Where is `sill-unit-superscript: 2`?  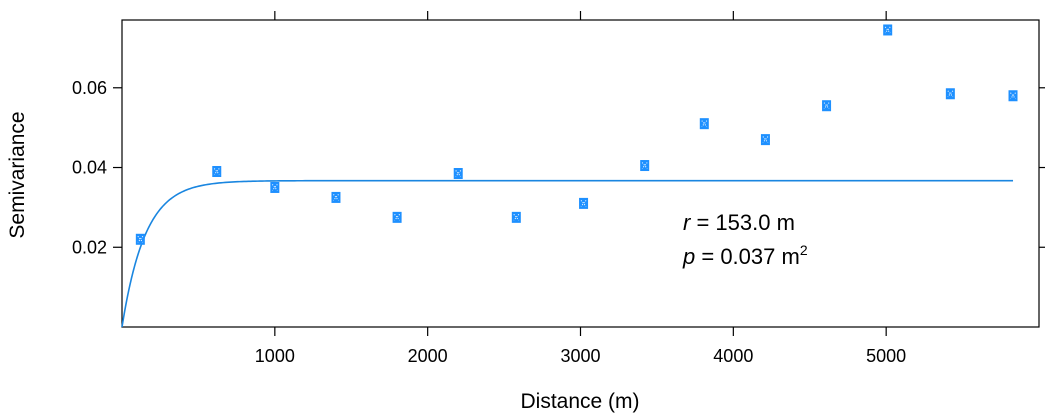
sill-unit-superscript: 2 is located at coordinates (804, 250).